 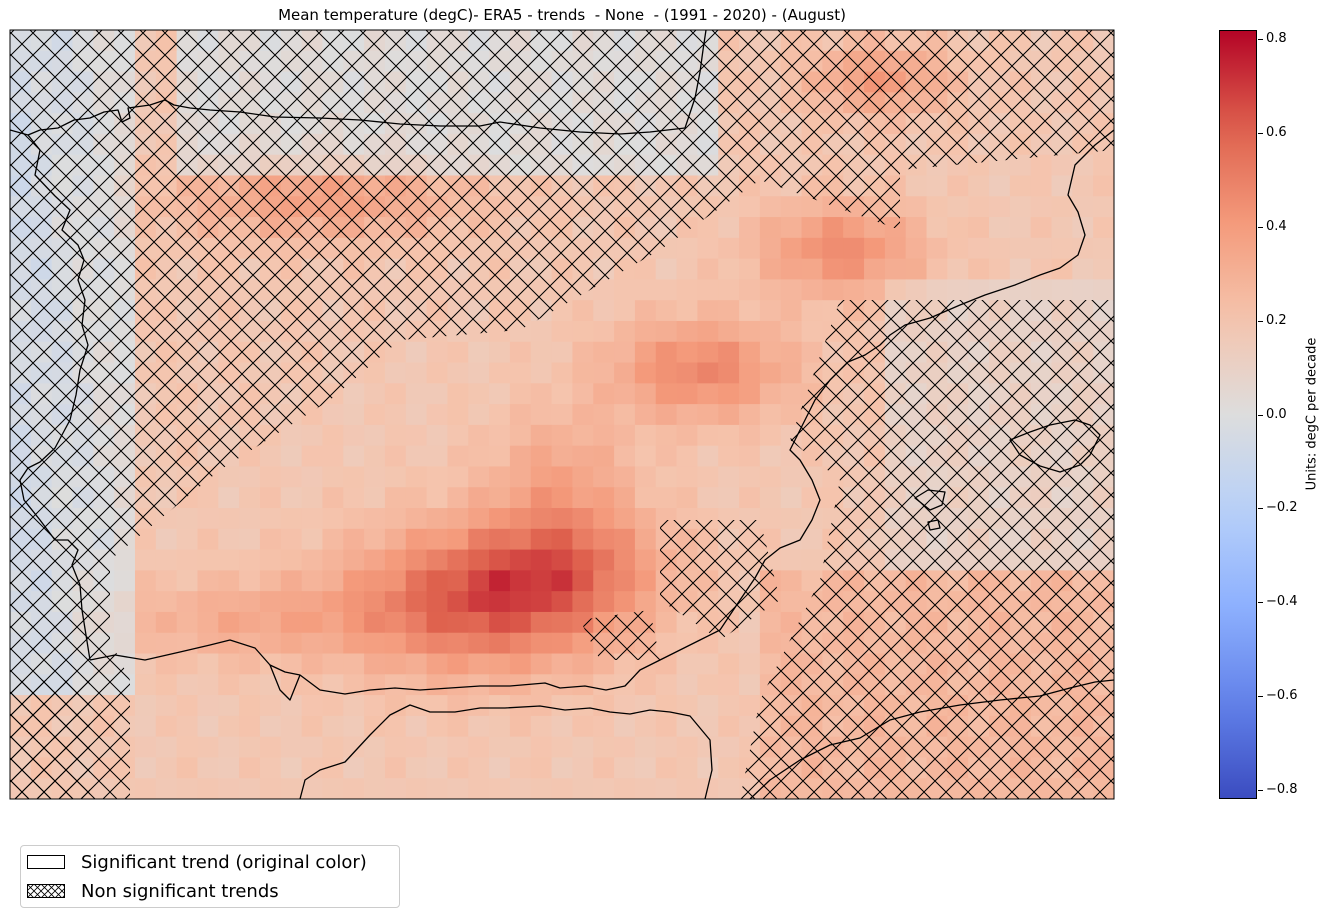 What do you see at coordinates (930, 510) in the screenshot?
I see `coastline-ibiza` at bounding box center [930, 510].